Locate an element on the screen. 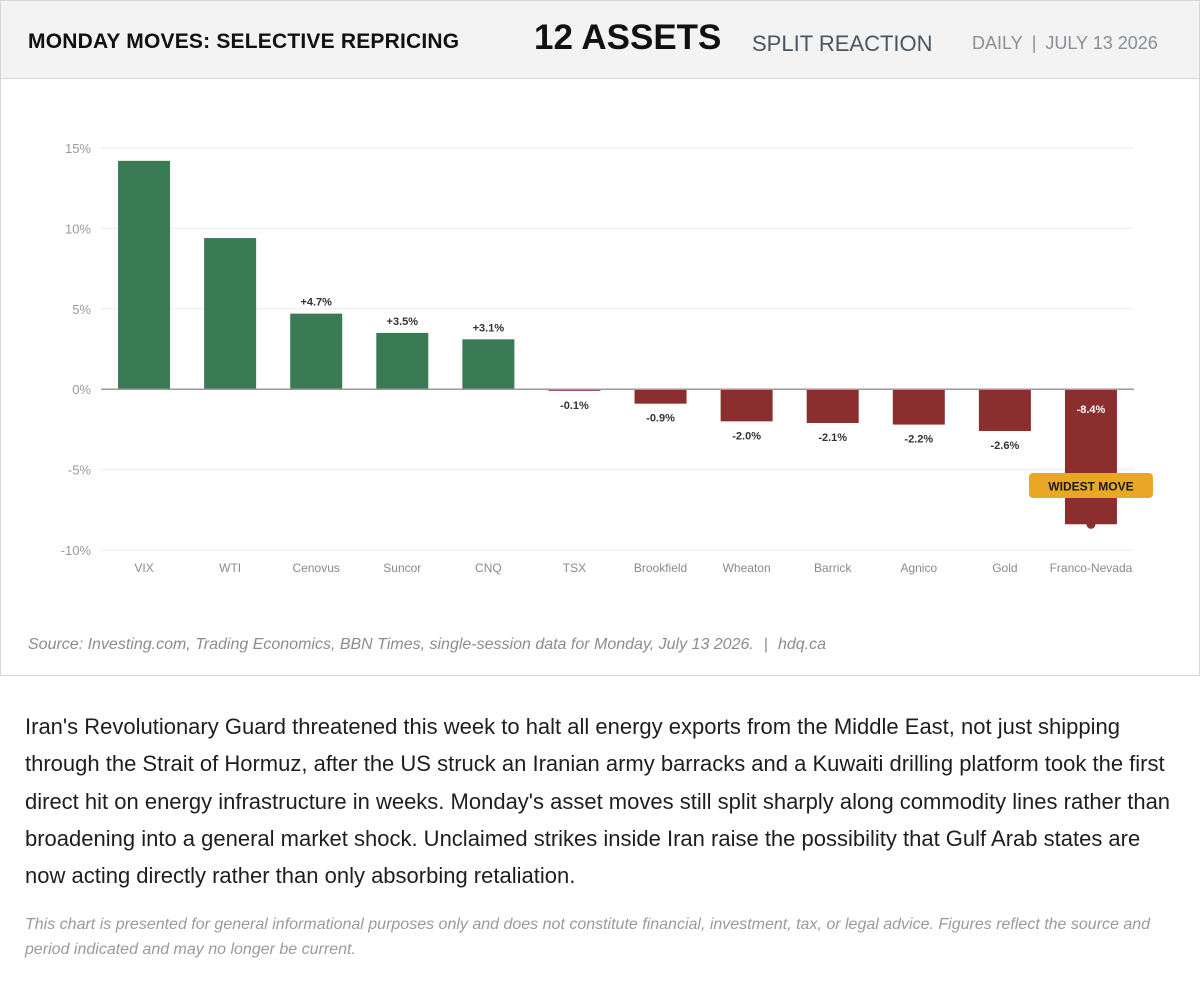 The width and height of the screenshot is (1200, 1001). data-label: -2.1% is located at coordinates (832, 438).